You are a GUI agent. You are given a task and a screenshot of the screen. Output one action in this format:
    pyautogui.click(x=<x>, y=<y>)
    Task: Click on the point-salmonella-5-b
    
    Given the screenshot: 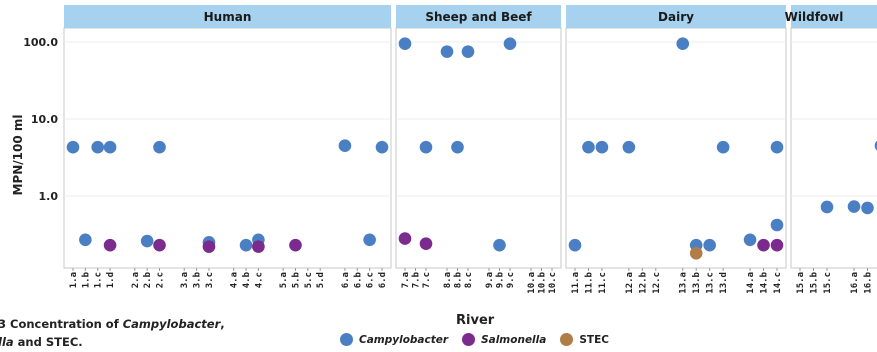 What is the action you would take?
    pyautogui.click(x=295, y=245)
    